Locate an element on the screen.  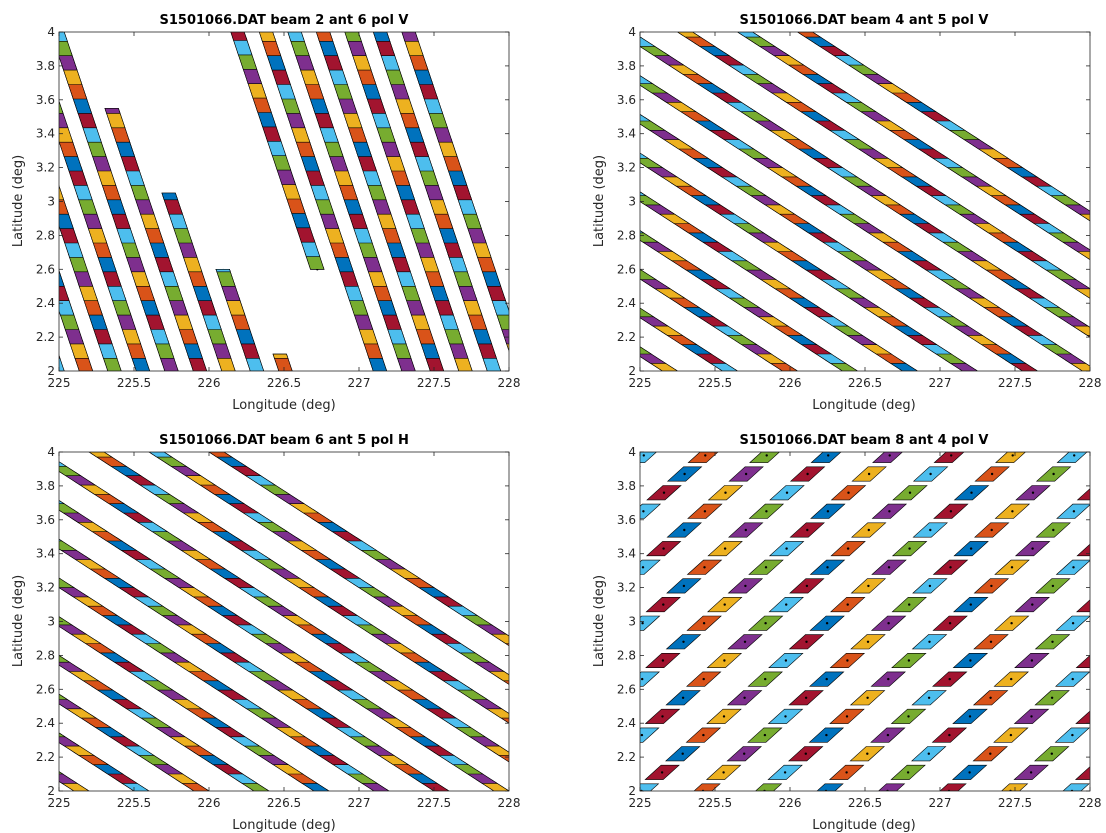
y-tick-label: 2 is located at coordinates (632, 791).